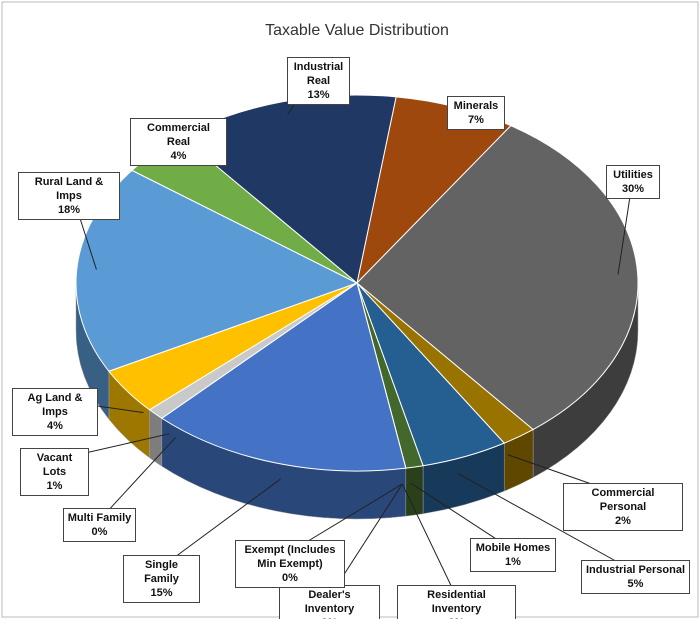  Describe the element at coordinates (635, 570) in the screenshot. I see `label-name: Industrial Personal` at that location.